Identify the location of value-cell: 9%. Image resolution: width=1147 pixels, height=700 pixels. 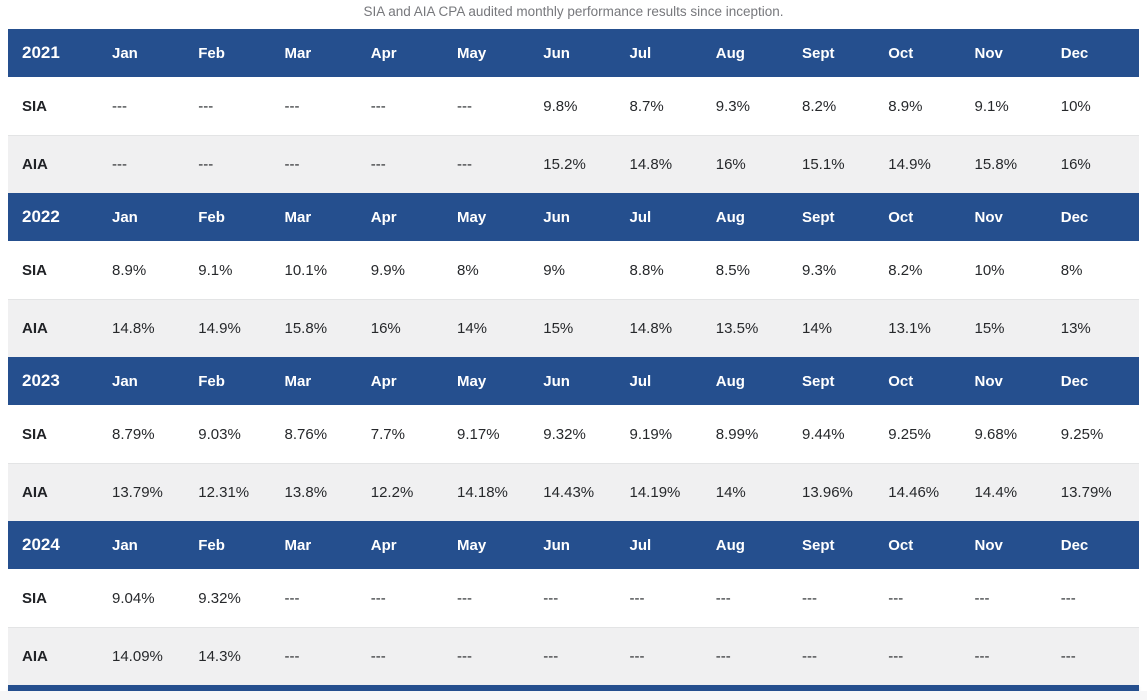
(554, 270).